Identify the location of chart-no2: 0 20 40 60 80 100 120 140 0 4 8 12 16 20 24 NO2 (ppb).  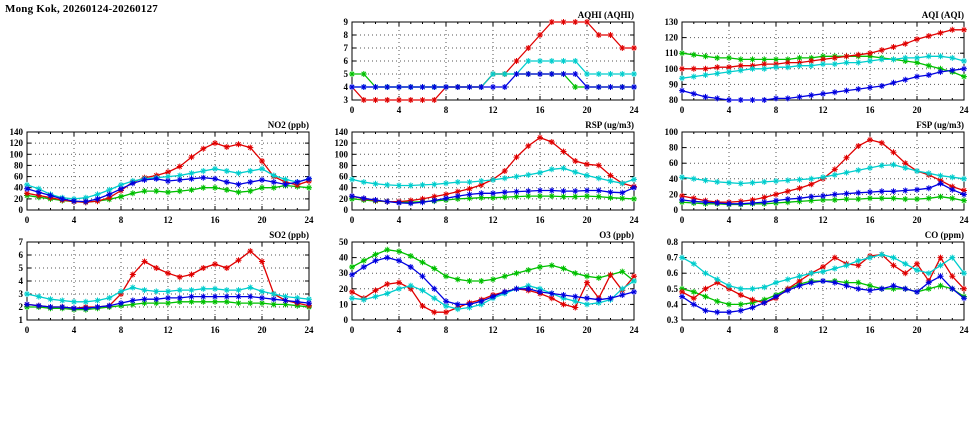
(157, 173).